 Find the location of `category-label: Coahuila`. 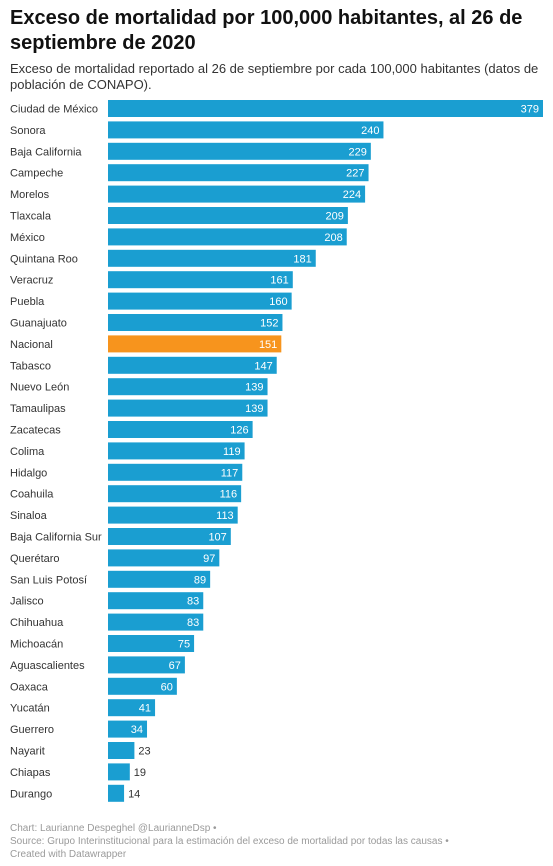

category-label: Coahuila is located at coordinates (32, 495).